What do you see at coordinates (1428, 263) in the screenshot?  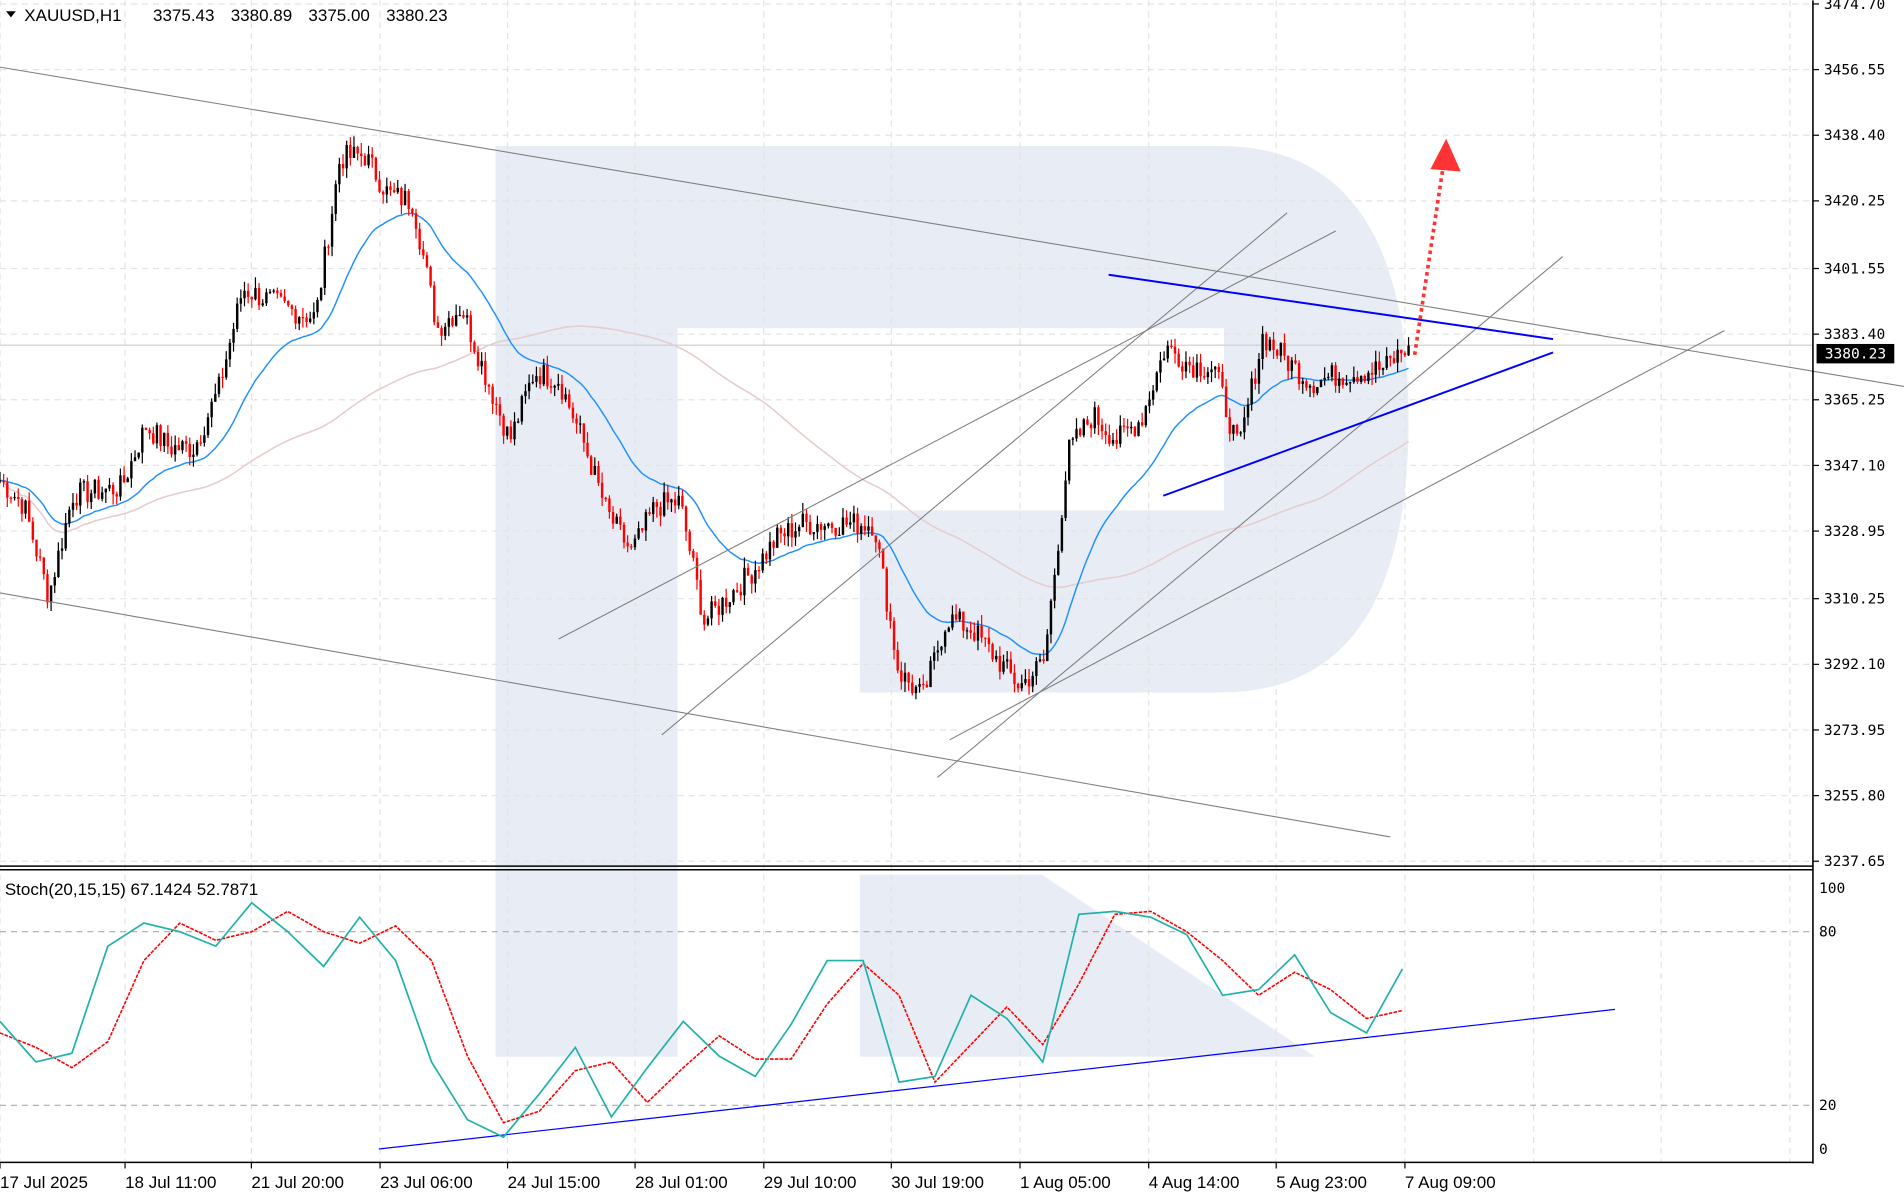 I see `forecast-arrow-line` at bounding box center [1428, 263].